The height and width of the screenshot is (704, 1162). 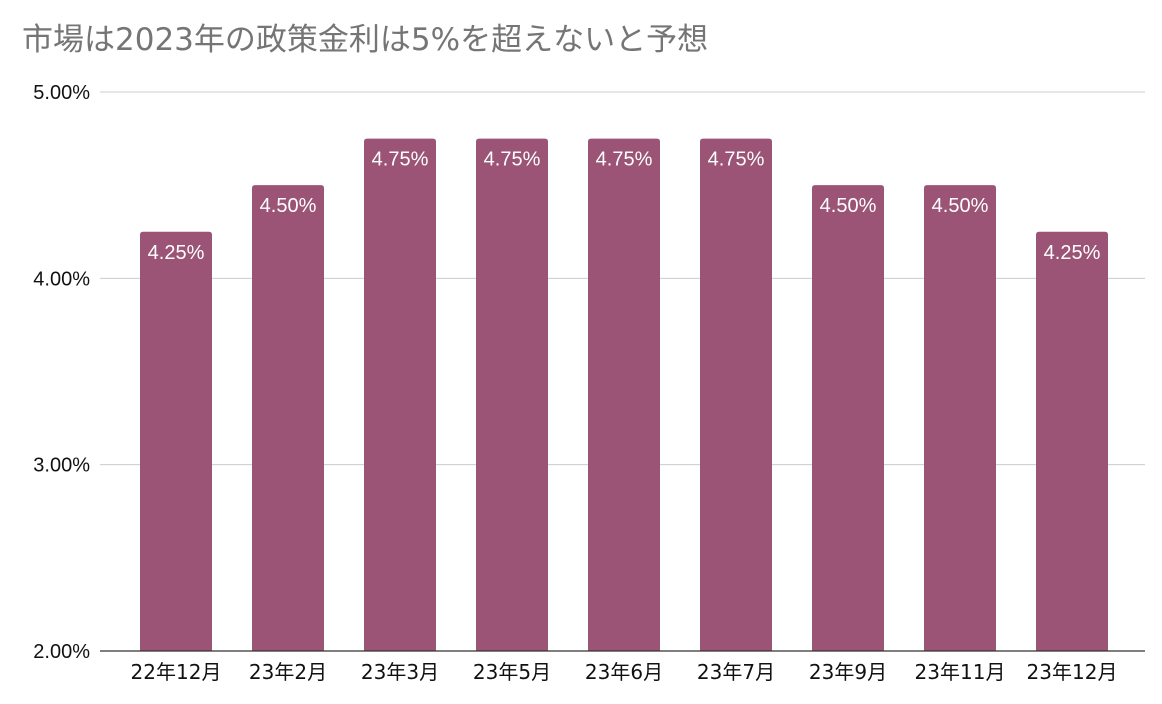 What do you see at coordinates (400, 672) in the screenshot?
I see `x-tick-label: 23年3月` at bounding box center [400, 672].